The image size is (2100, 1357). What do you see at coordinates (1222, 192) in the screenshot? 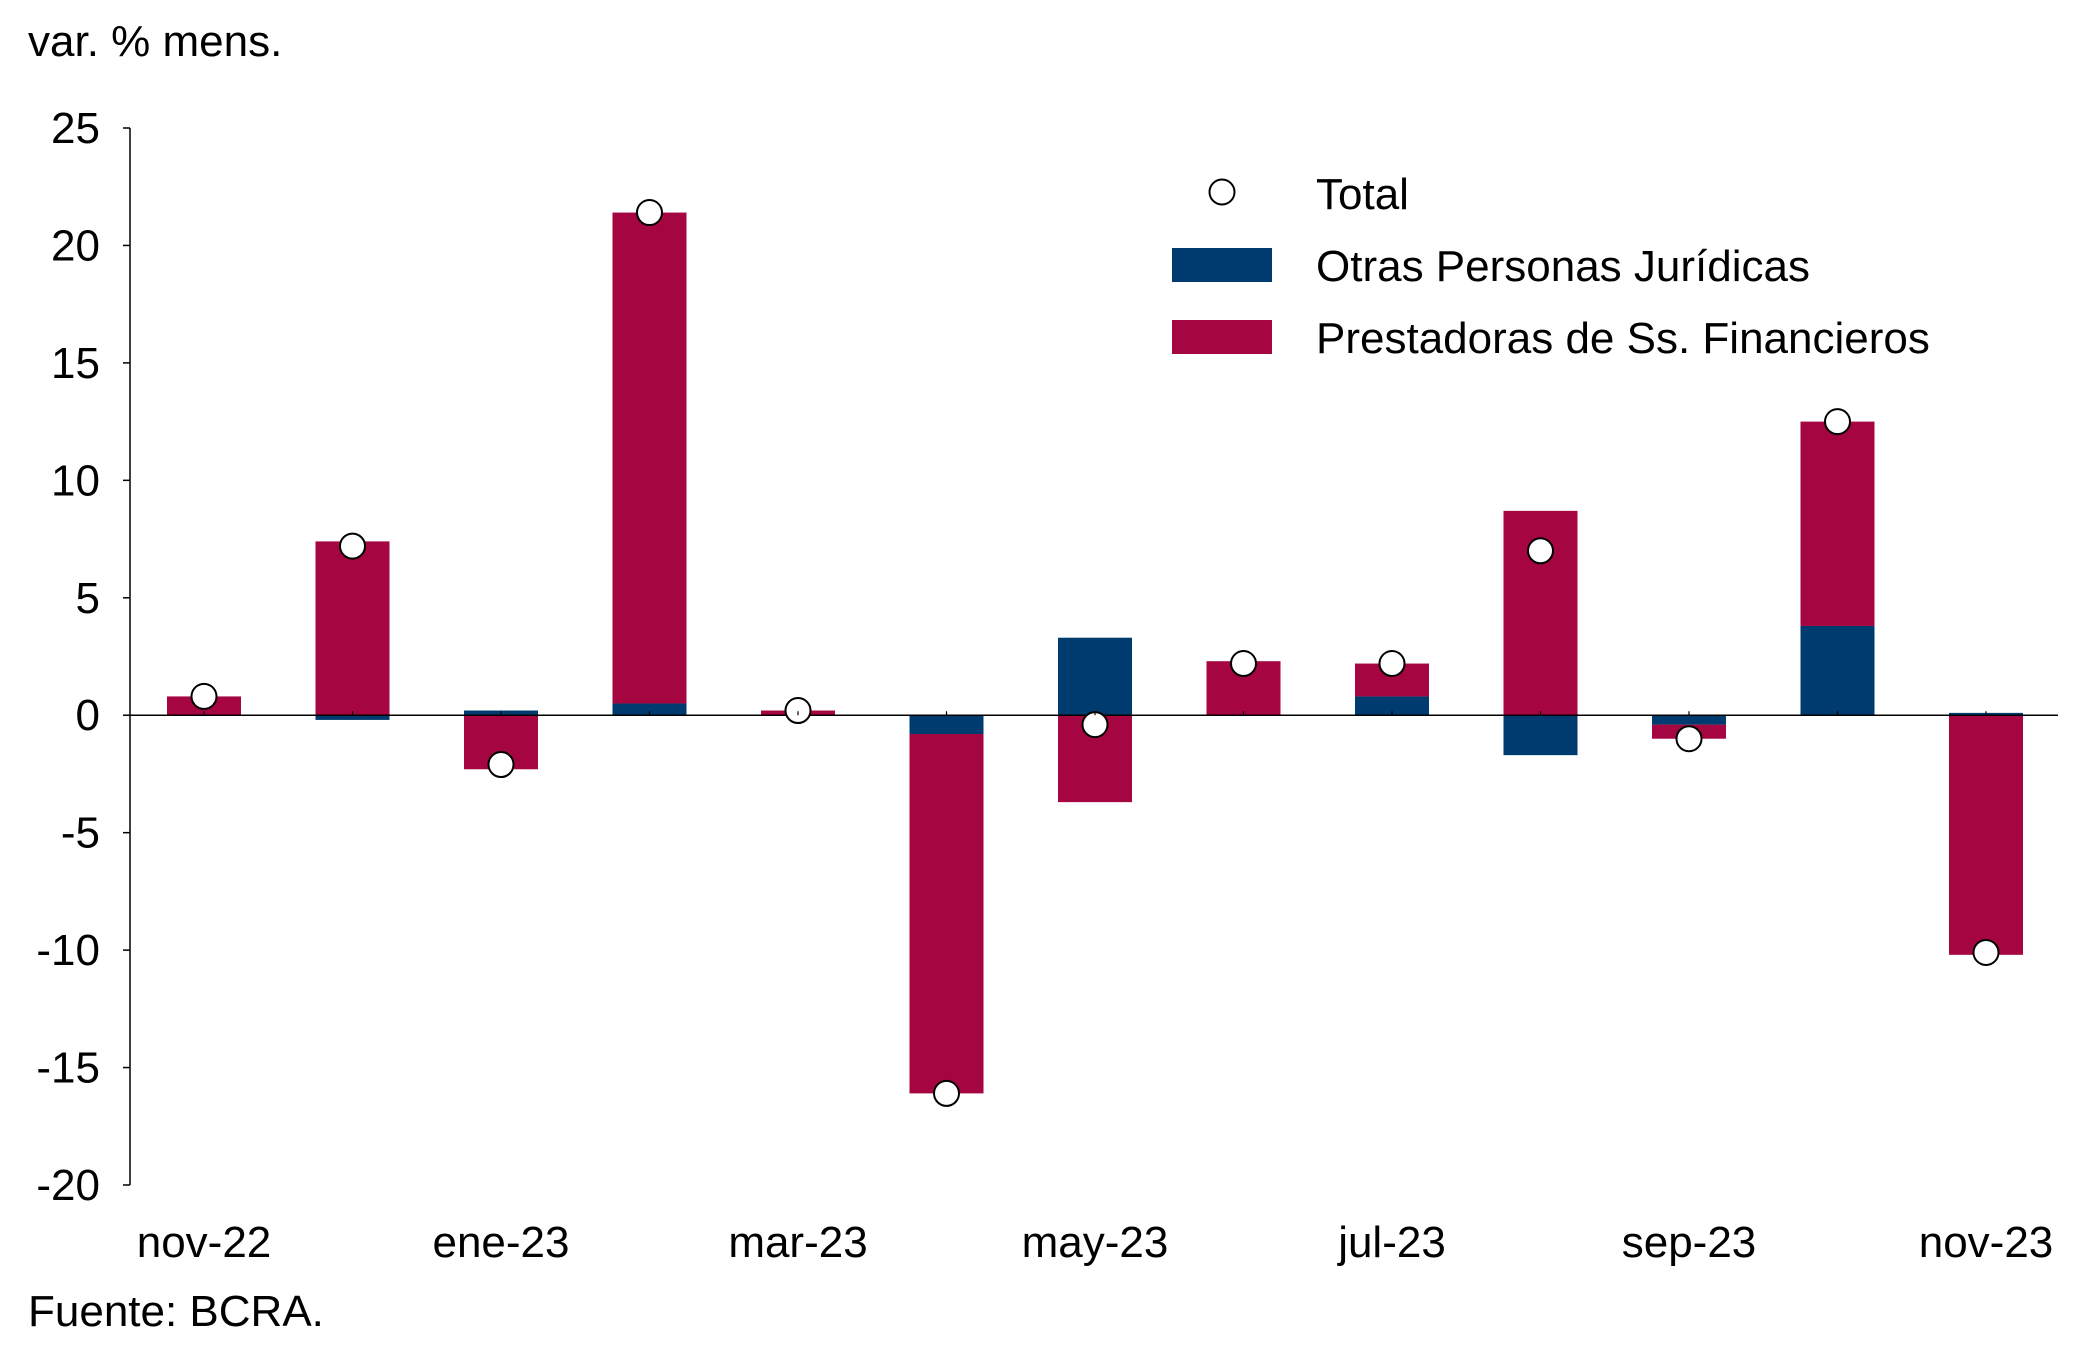
I see `legend-swatch-total` at bounding box center [1222, 192].